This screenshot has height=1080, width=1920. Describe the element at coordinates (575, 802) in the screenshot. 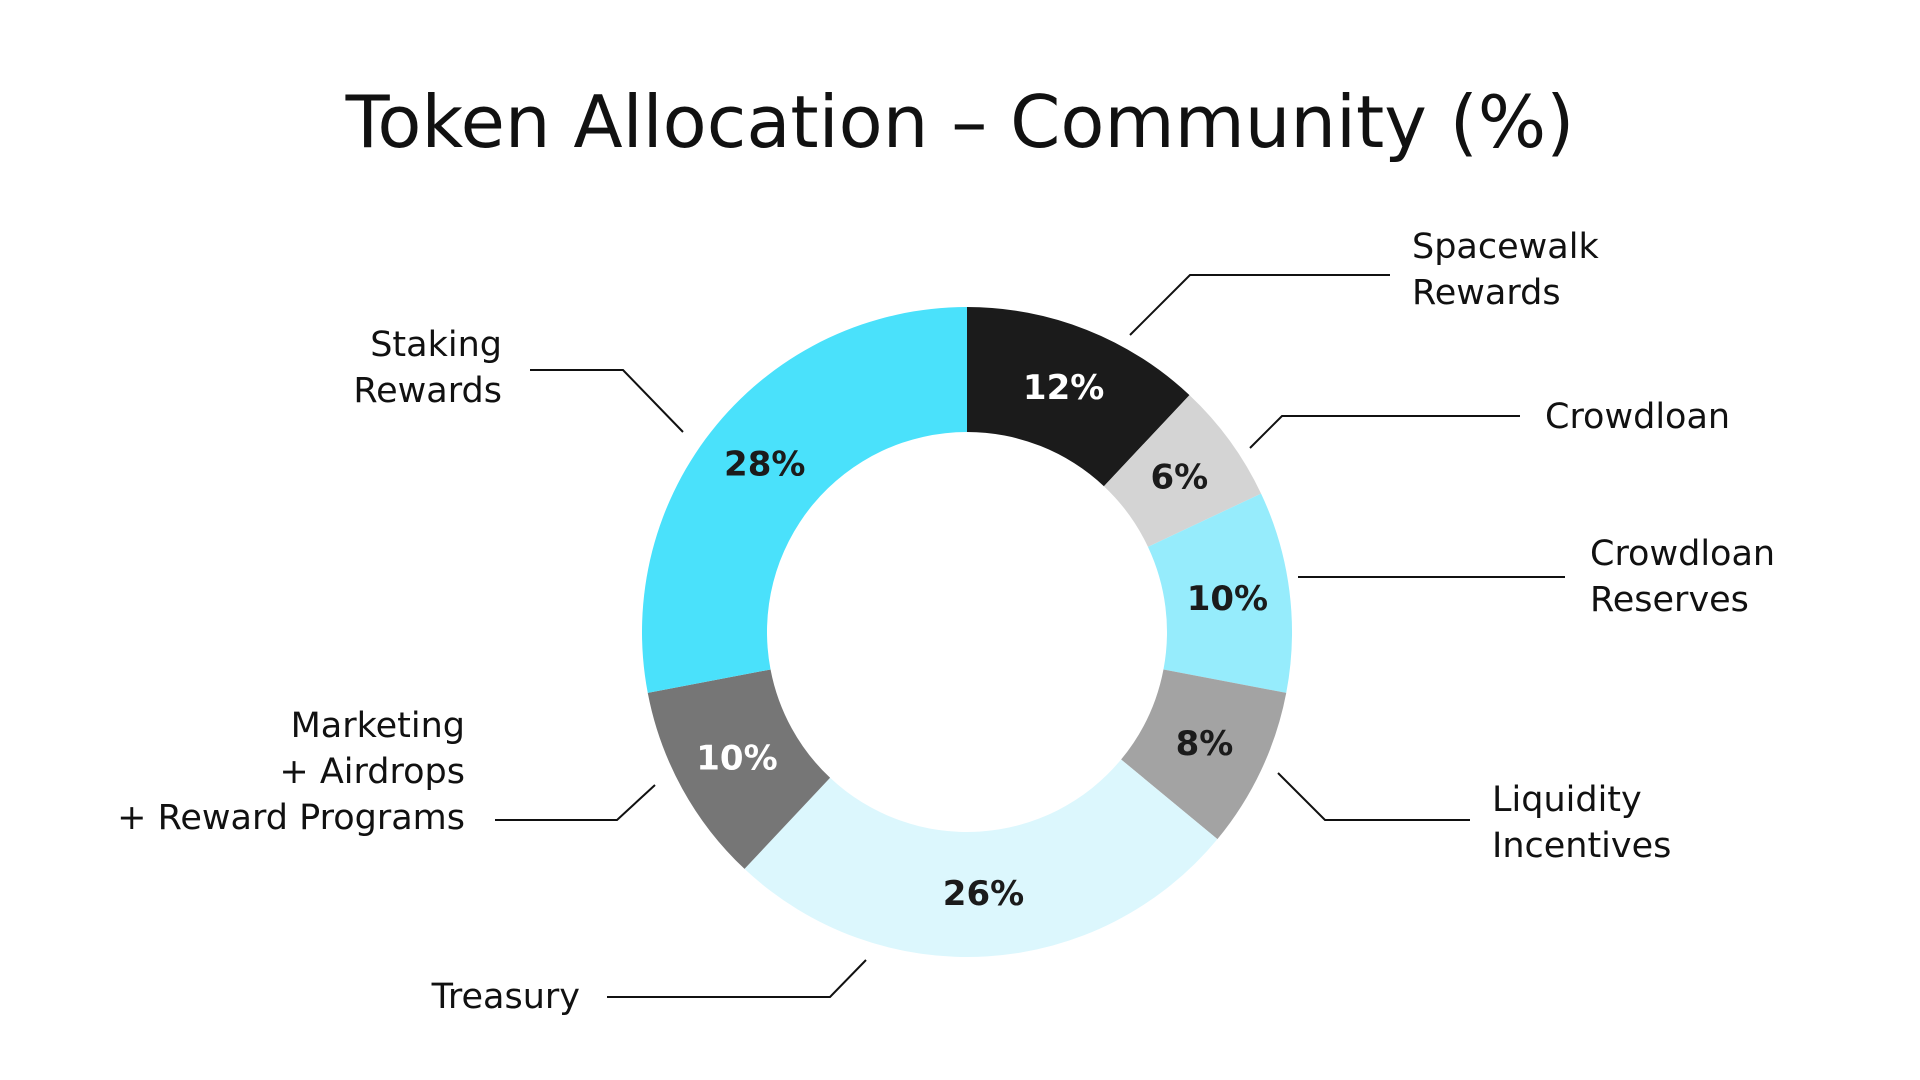

I see `leader-line-marketing-airdrops-reward-programs` at that location.